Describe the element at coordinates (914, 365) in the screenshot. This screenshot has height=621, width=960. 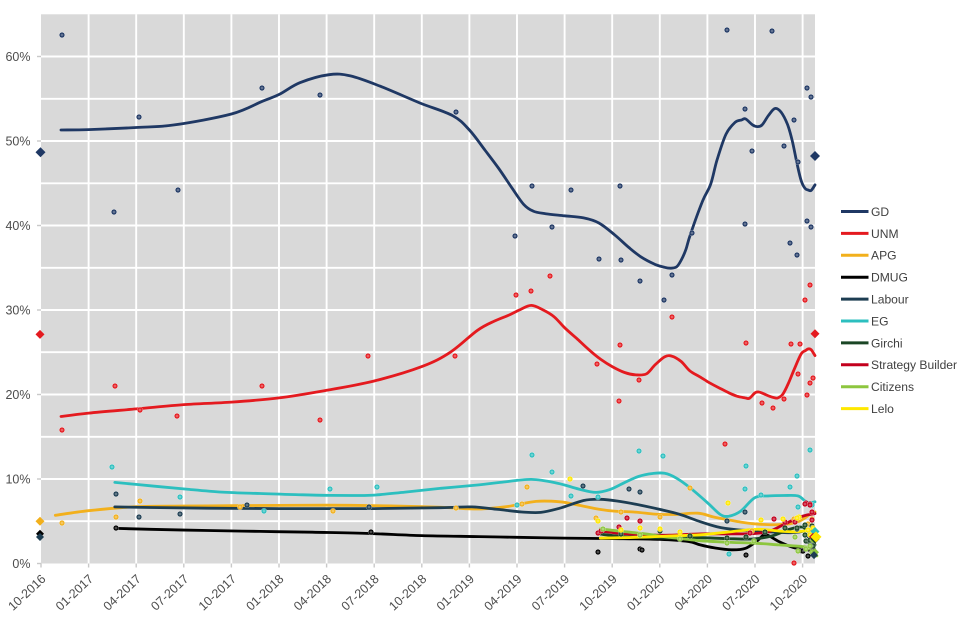
I see `svg-text: Strategy Builder` at that location.